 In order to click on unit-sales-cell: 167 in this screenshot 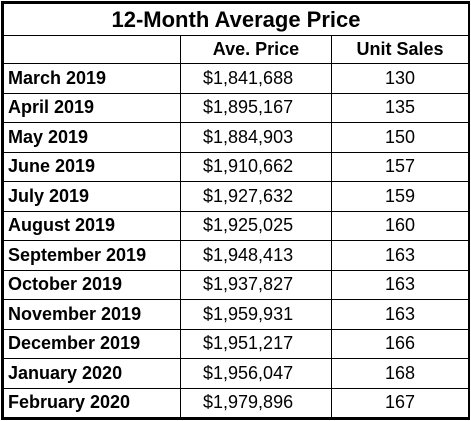, I will do `click(400, 402)`.